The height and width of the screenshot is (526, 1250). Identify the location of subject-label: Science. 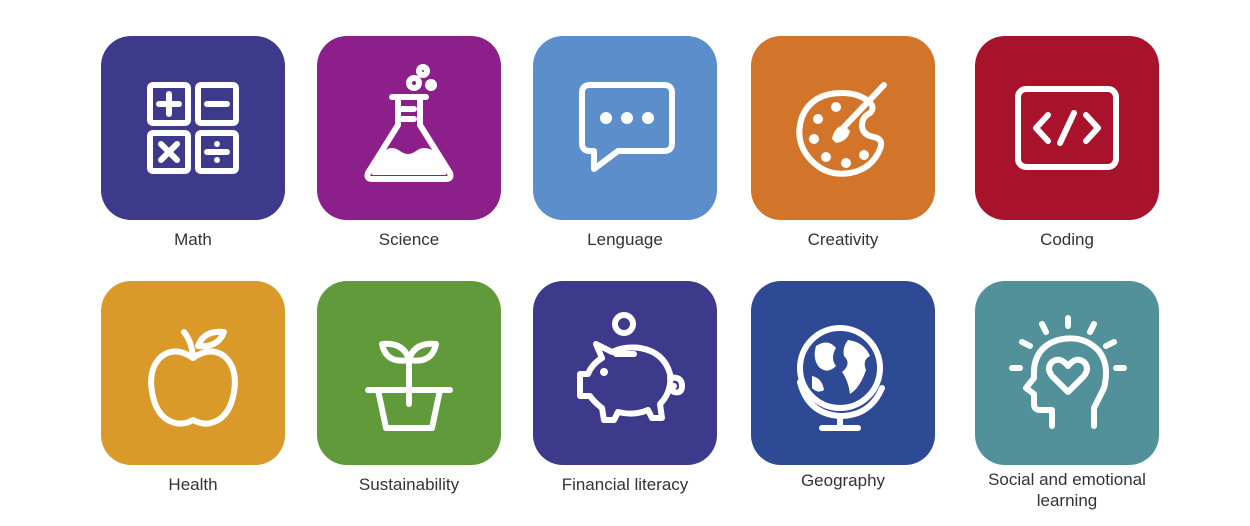
(409, 239).